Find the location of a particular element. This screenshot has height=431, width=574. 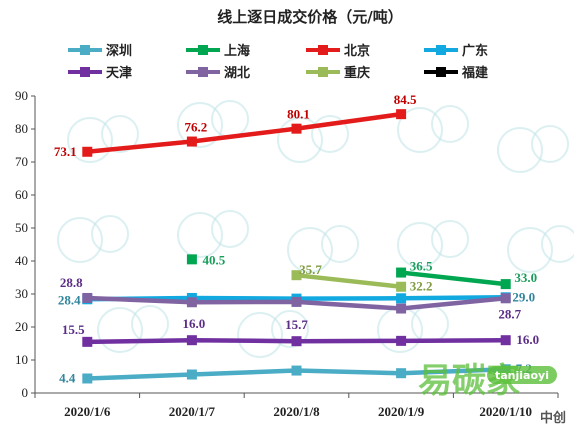

data-label: 28.7 is located at coordinates (509, 313).